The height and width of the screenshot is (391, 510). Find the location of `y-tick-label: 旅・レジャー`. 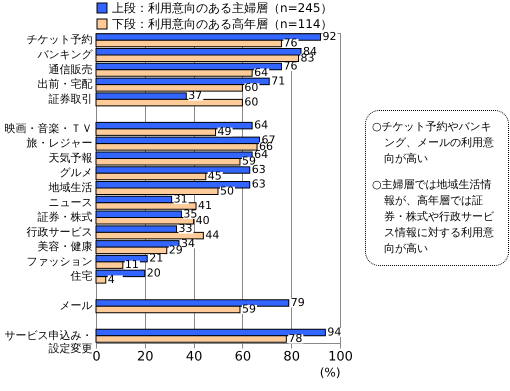

y-tick-label: 旅・レジャー is located at coordinates (59, 143).